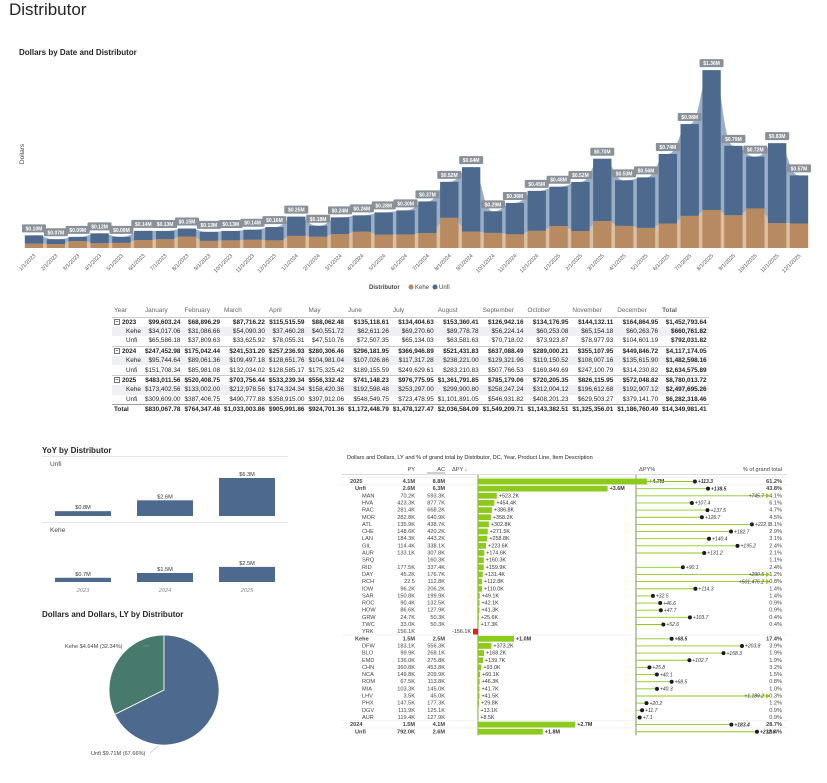 This screenshot has width=827, height=783. I want to click on yoy-bar-label: $0.8M, so click(83, 508).